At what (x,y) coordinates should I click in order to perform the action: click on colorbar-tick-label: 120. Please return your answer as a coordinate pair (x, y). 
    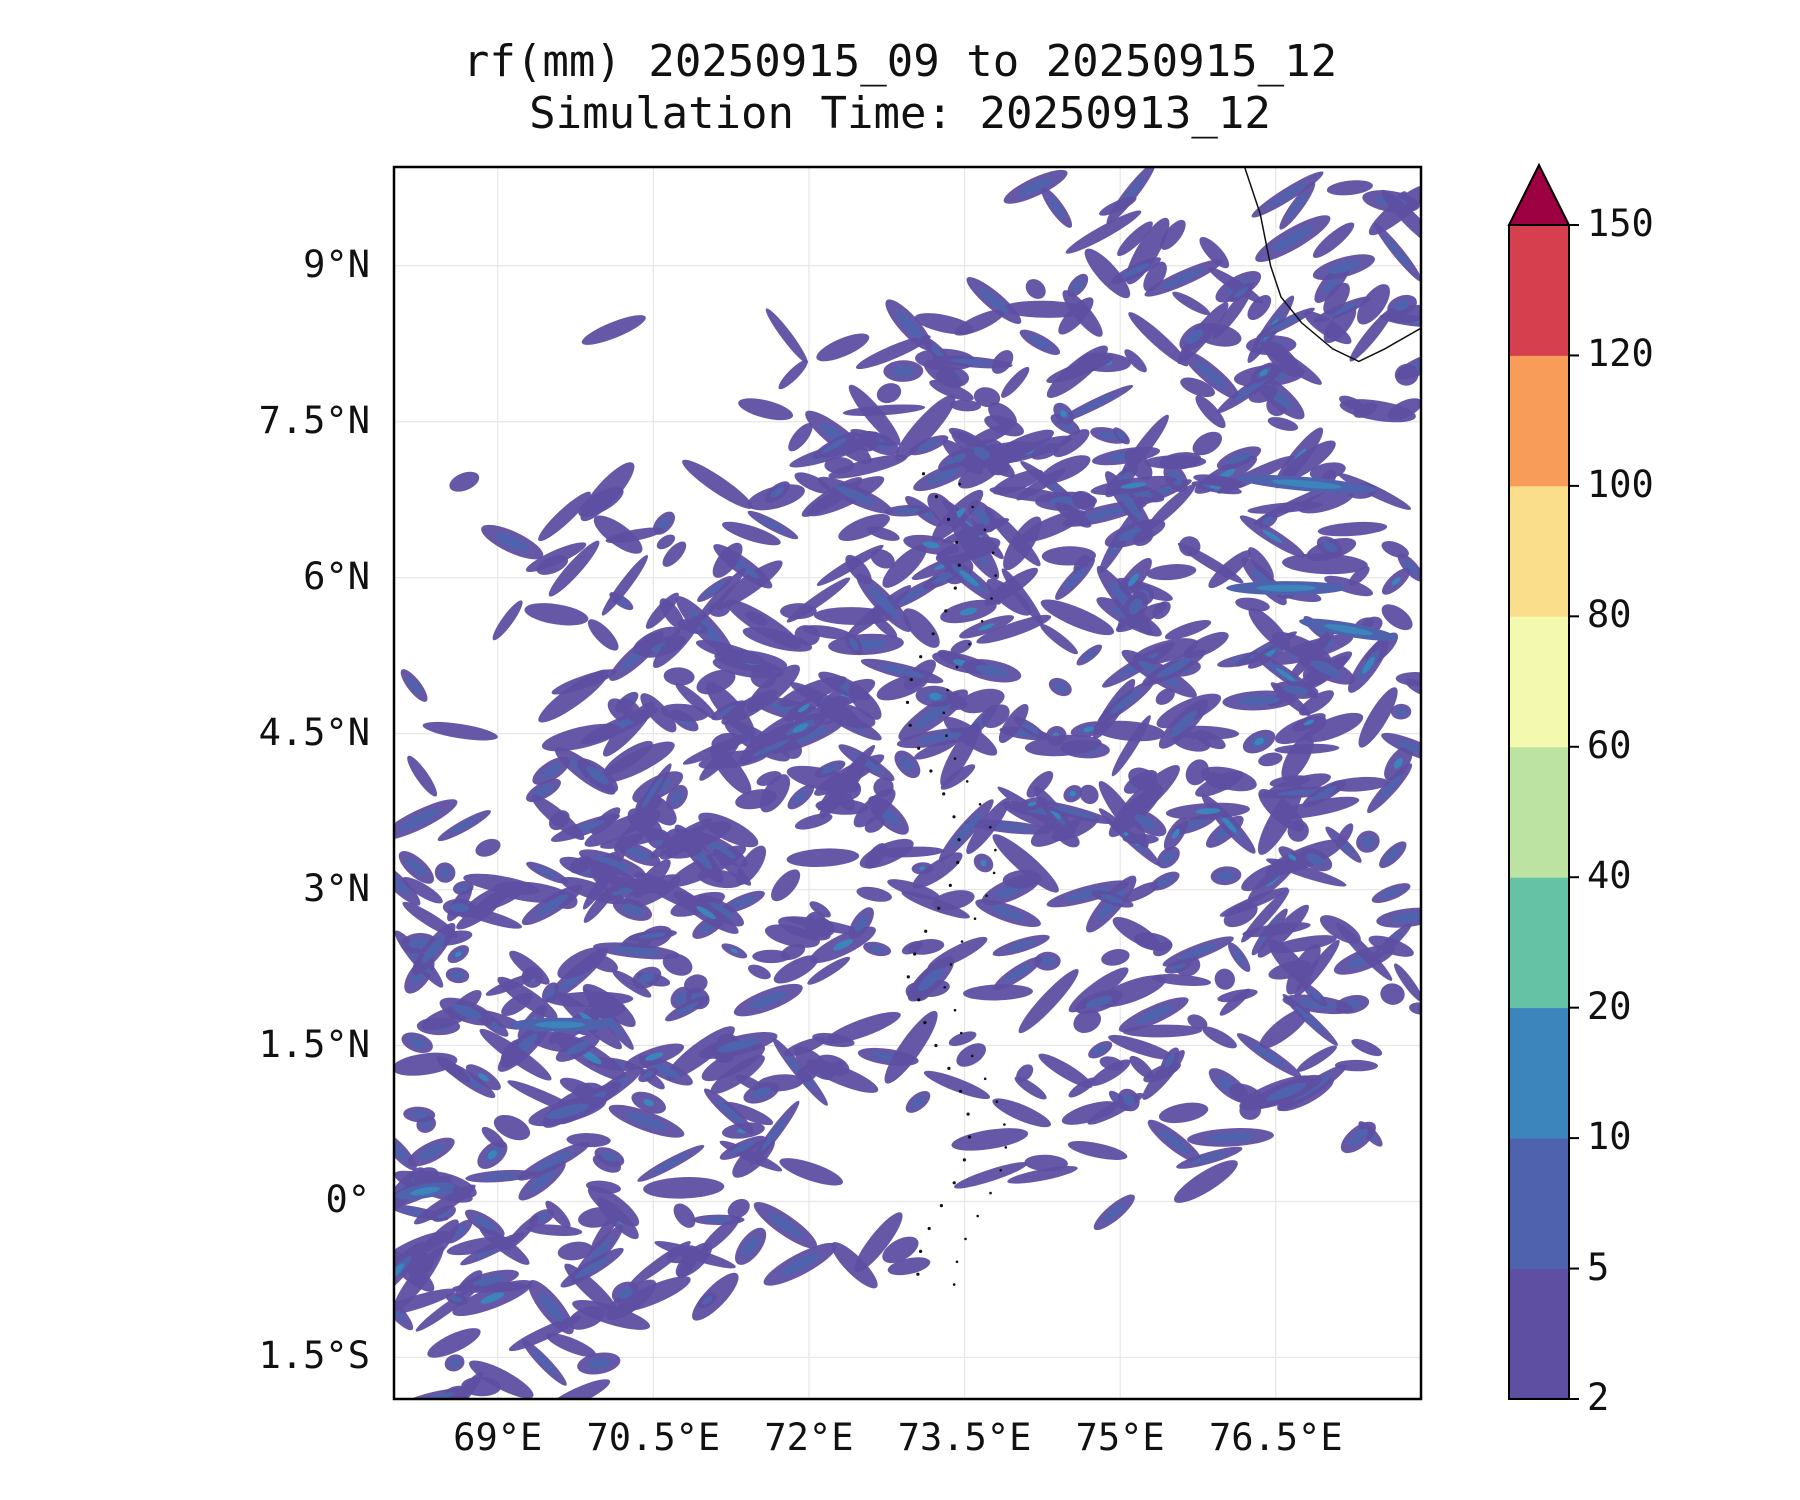
    Looking at the image, I should click on (1620, 354).